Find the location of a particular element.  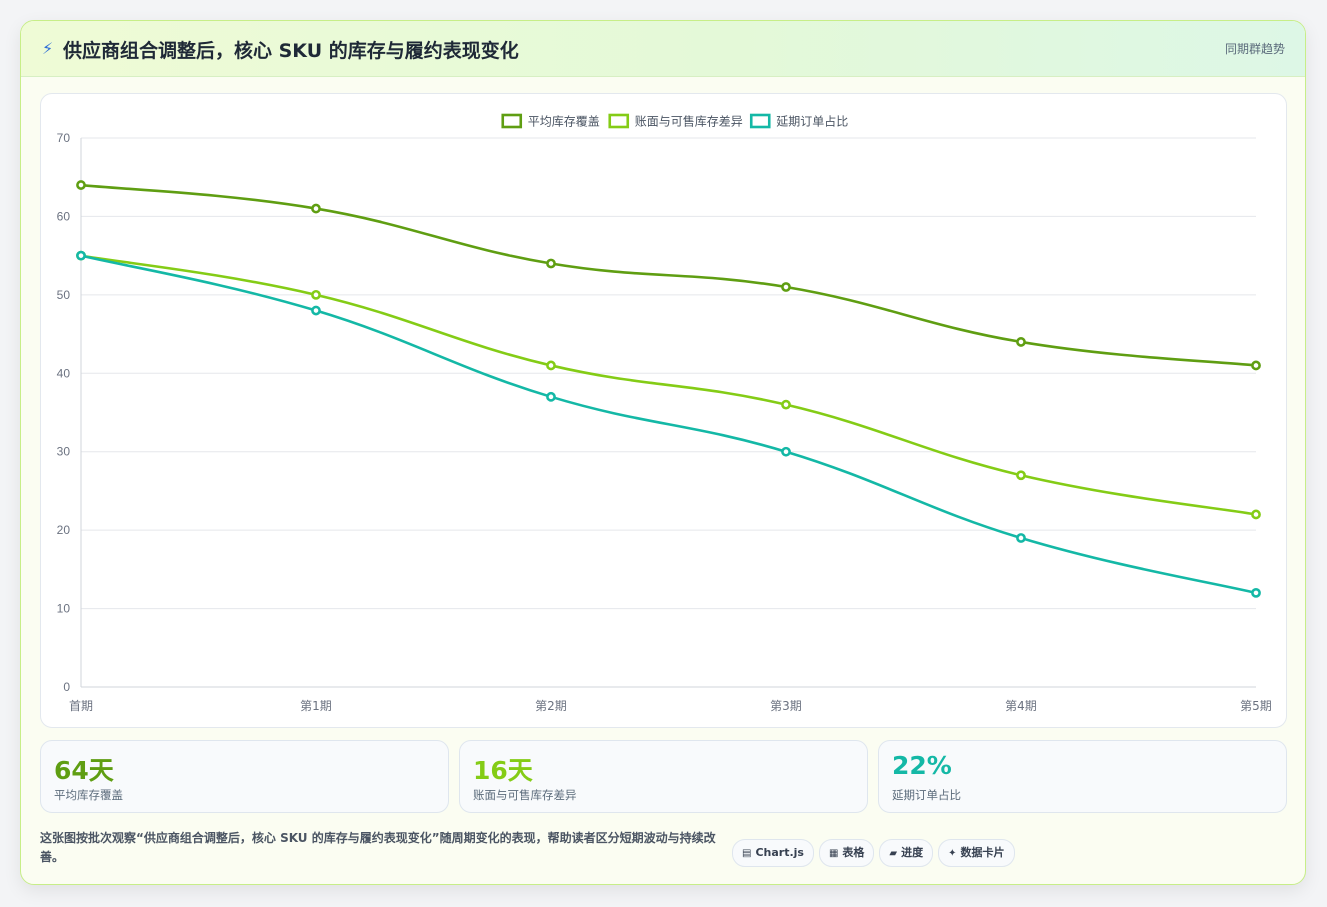

stat-value: 22% is located at coordinates (922, 765).